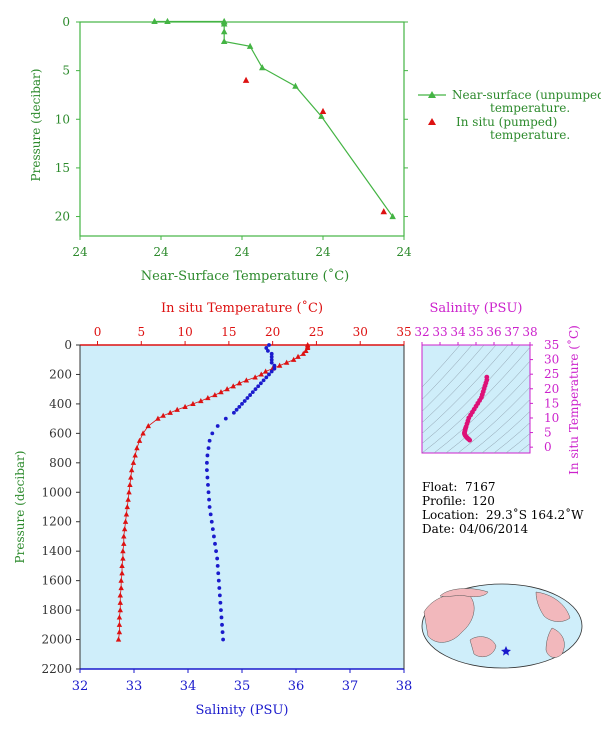 The width and height of the screenshot is (601, 732). Describe the element at coordinates (62, 119) in the screenshot. I see `near-surface-y-tick-label: 10` at that location.